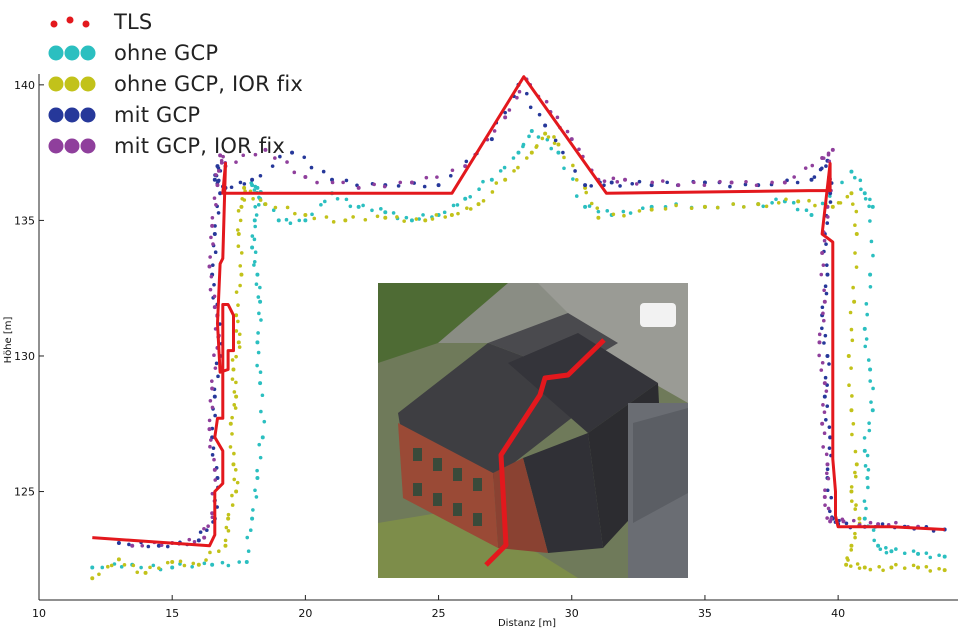 The width and height of the screenshot is (960, 640). Describe the element at coordinates (24, 220) in the screenshot. I see `y-tick-label: 135` at that location.